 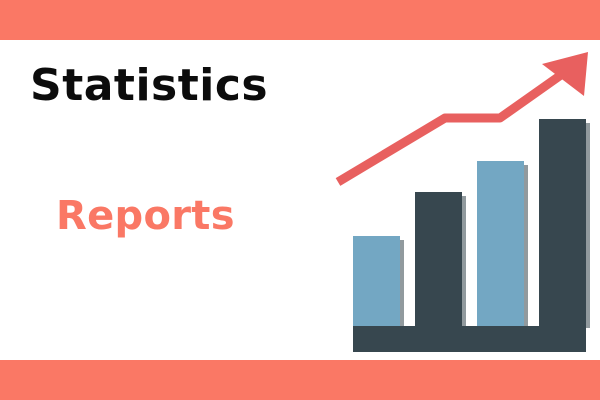 I want to click on bottom-band, so click(x=300, y=380).